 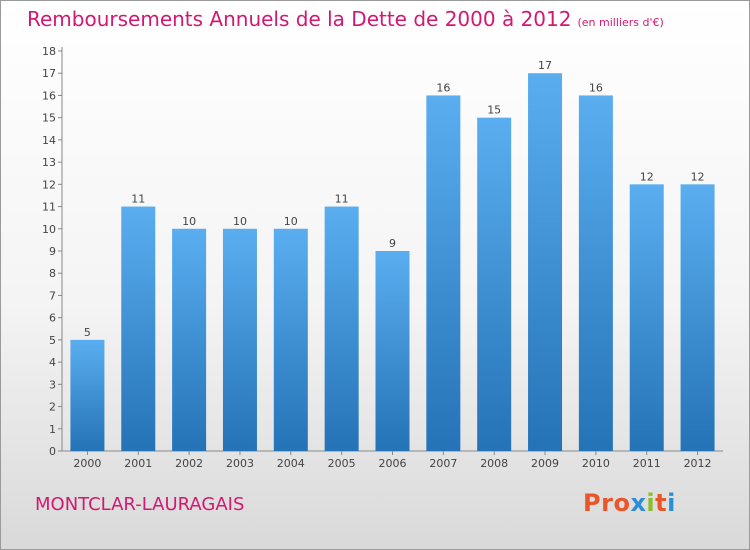 I want to click on y-tick-label: 8, so click(x=52, y=273).